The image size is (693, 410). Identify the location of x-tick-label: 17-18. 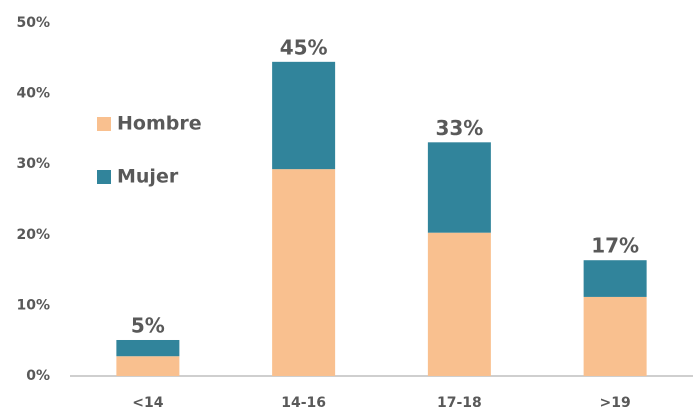
(459, 402).